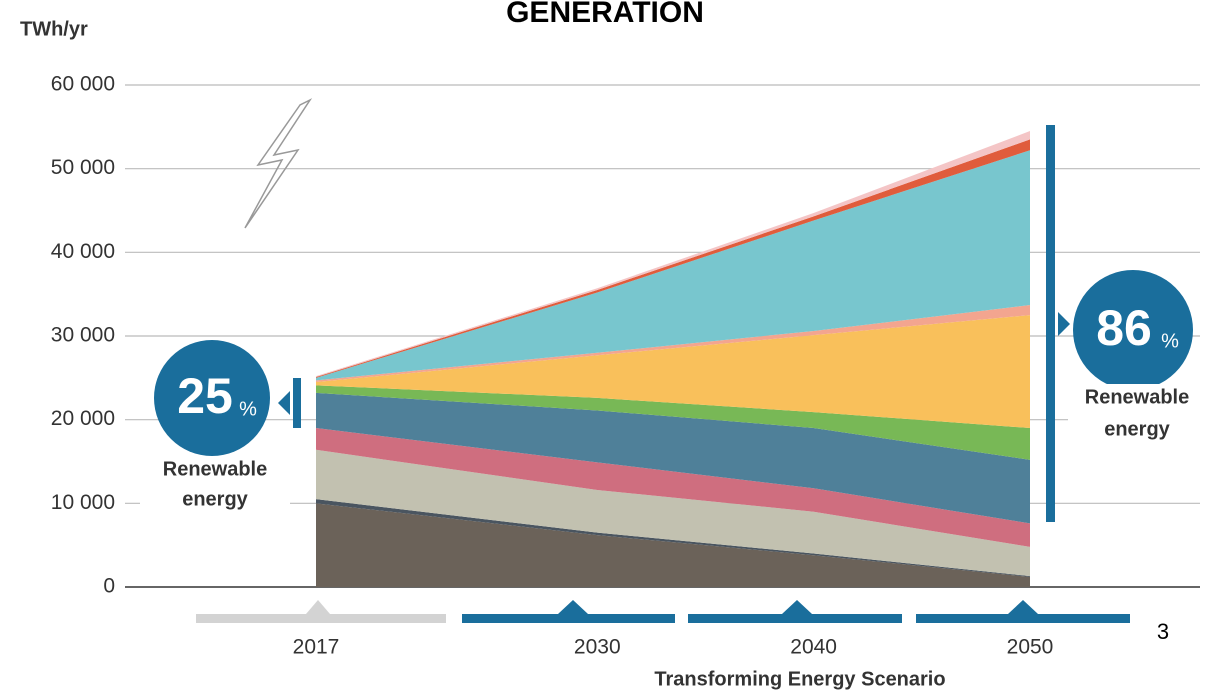  I want to click on y-tick-label: 30 000, so click(83, 335).